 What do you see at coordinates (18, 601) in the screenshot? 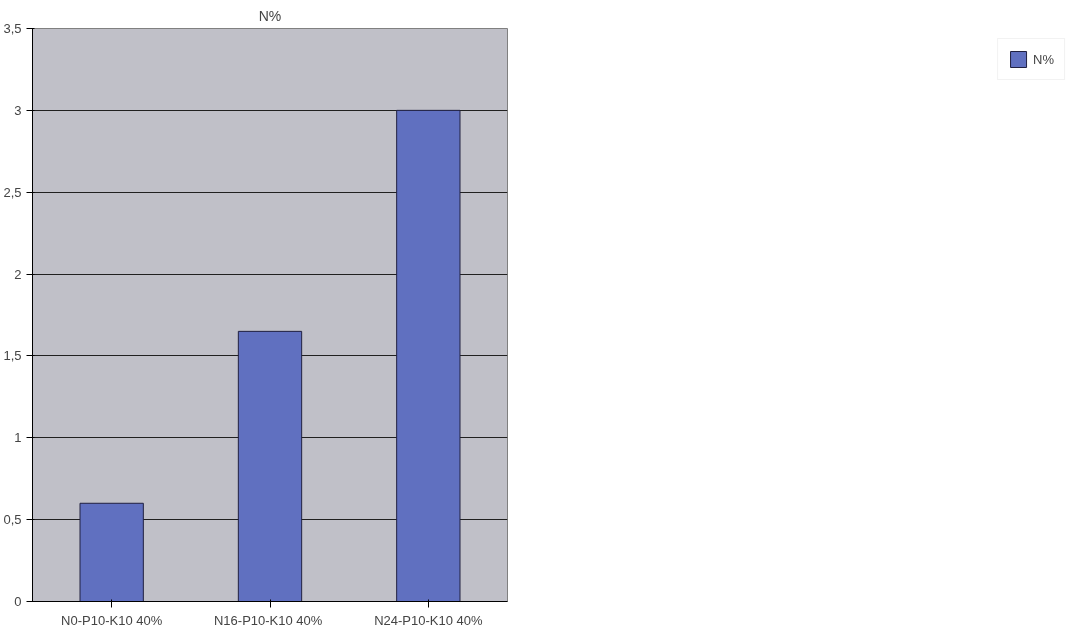
I see `y-tick-label: 0` at bounding box center [18, 601].